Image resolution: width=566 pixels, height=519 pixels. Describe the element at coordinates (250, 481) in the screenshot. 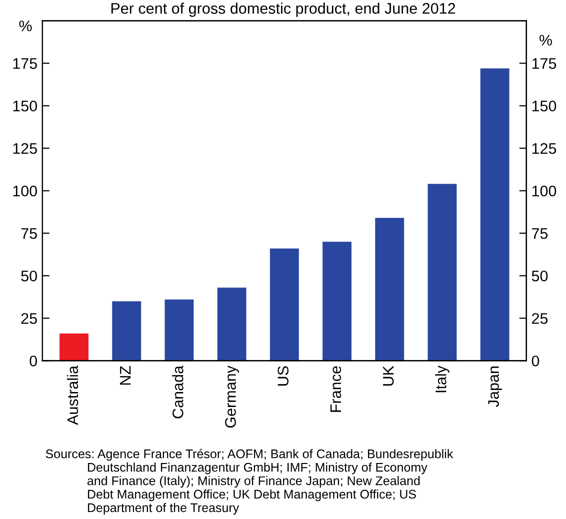

I see `source-note: Sources: Agence France Trésor; AOFM; Bank of Canada; Bundesrepublik Deutschland Finanzagentur GmbH; IMF; Ministry of Economy and Finance (Italy); Ministry of Finance Japan; New Zealand Debt Management Office; UK Debt Management Office; US Department of the Treasury` at that location.